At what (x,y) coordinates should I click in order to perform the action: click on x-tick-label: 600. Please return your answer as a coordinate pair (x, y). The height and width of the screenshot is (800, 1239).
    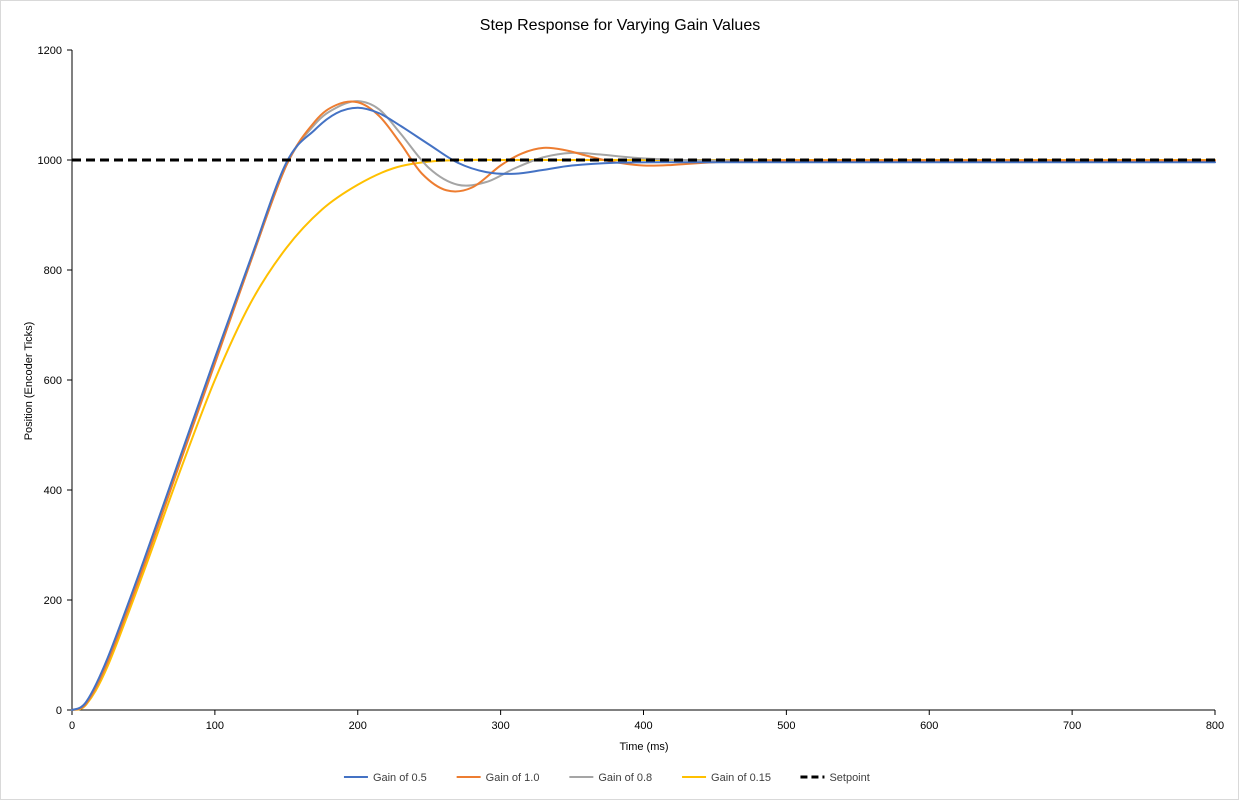
    Looking at the image, I should click on (929, 726).